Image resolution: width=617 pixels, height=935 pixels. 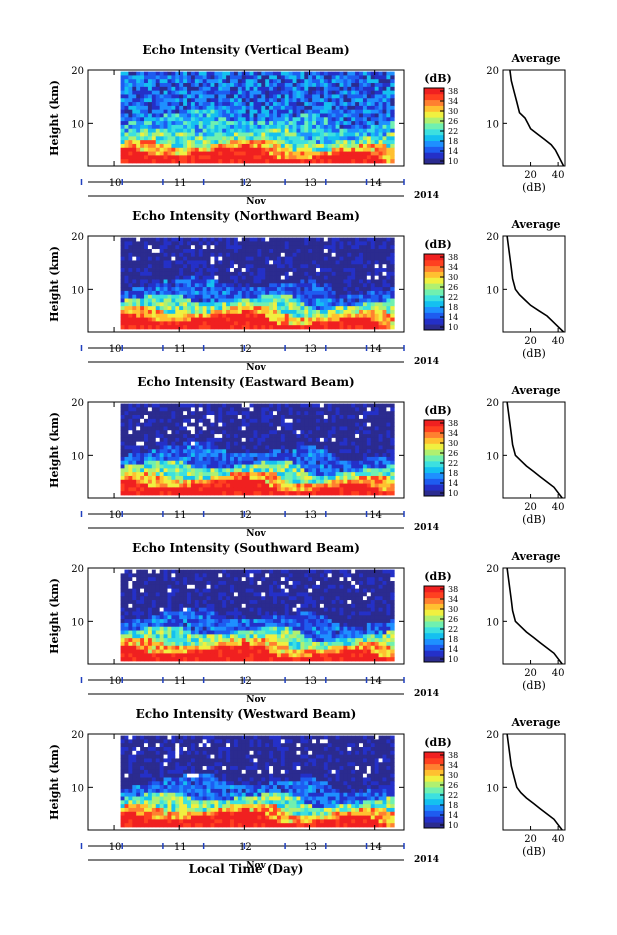 I want to click on profile-x-label: (dB), so click(x=534, y=187).